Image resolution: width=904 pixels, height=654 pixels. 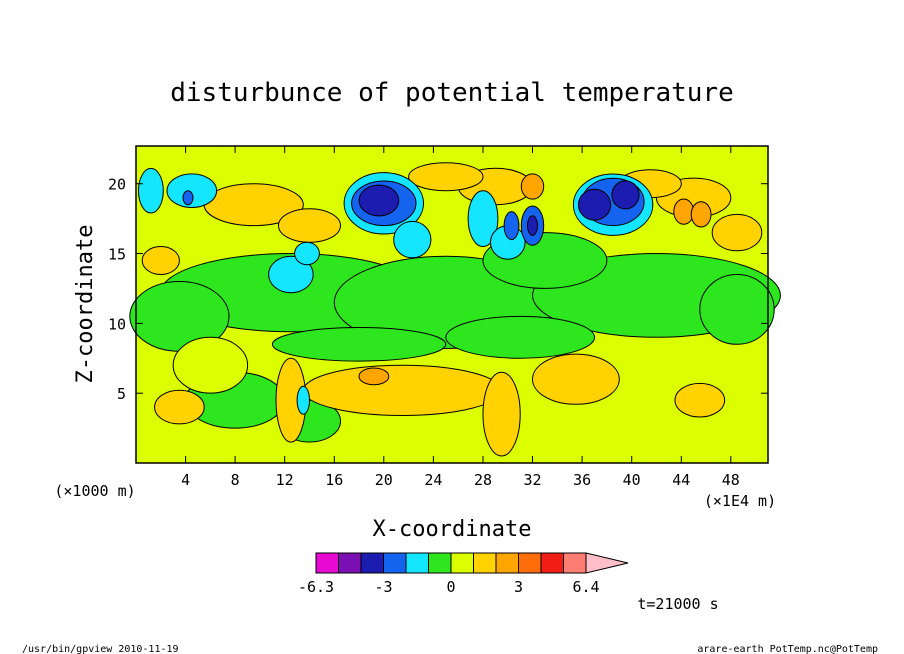 I want to click on colorbar-label-4: 3, so click(x=518, y=587).